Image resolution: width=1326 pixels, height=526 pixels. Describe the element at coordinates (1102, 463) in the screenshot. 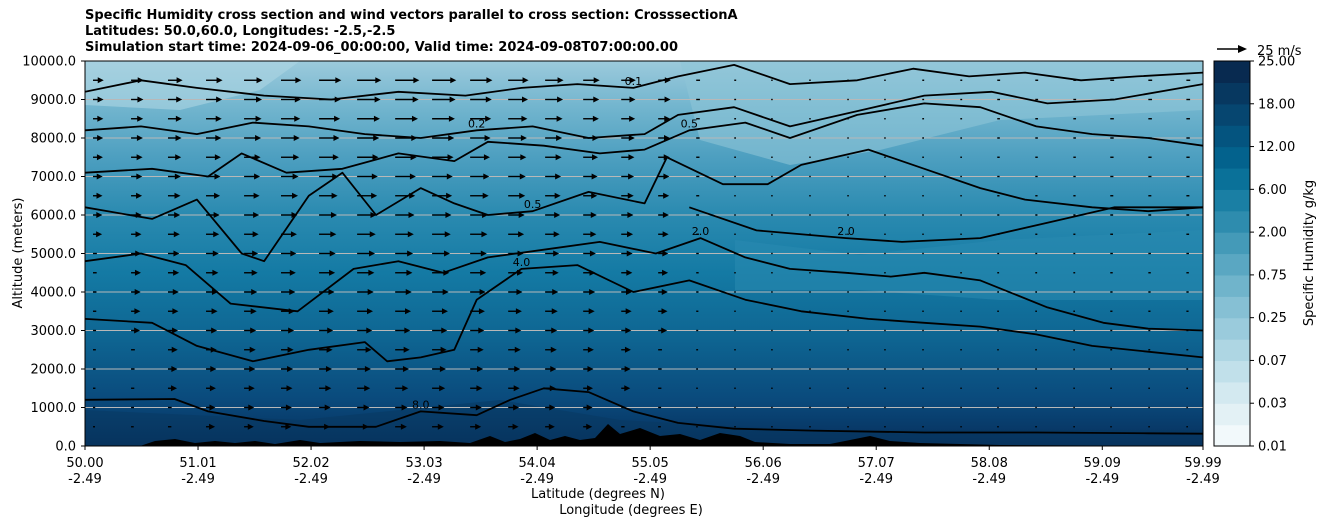

I see `x-tick-label-latitude: 59.09` at that location.